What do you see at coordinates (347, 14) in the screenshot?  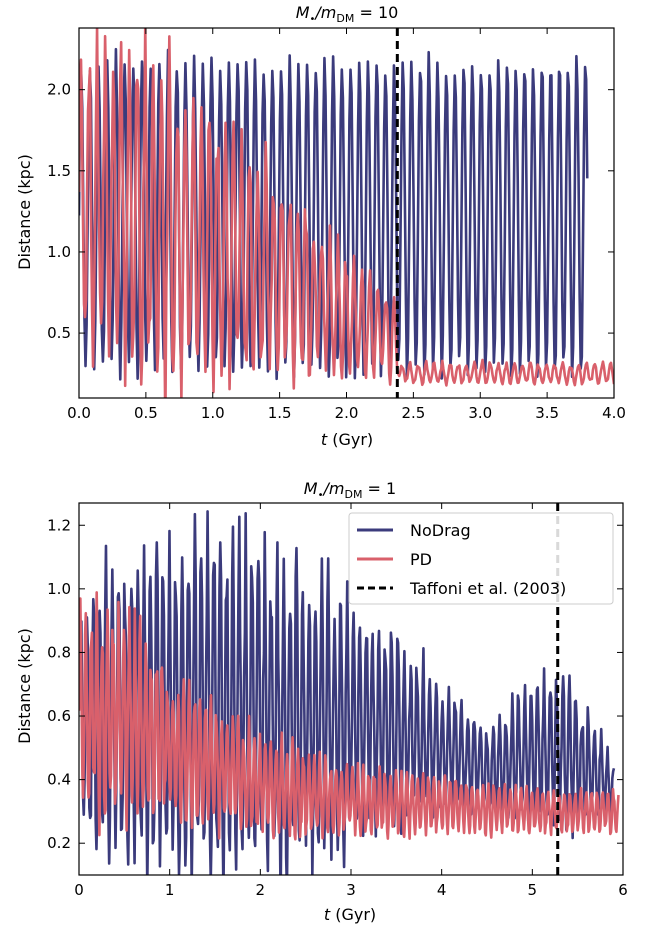 I see `panel-title: M•/mDM = 10` at bounding box center [347, 14].